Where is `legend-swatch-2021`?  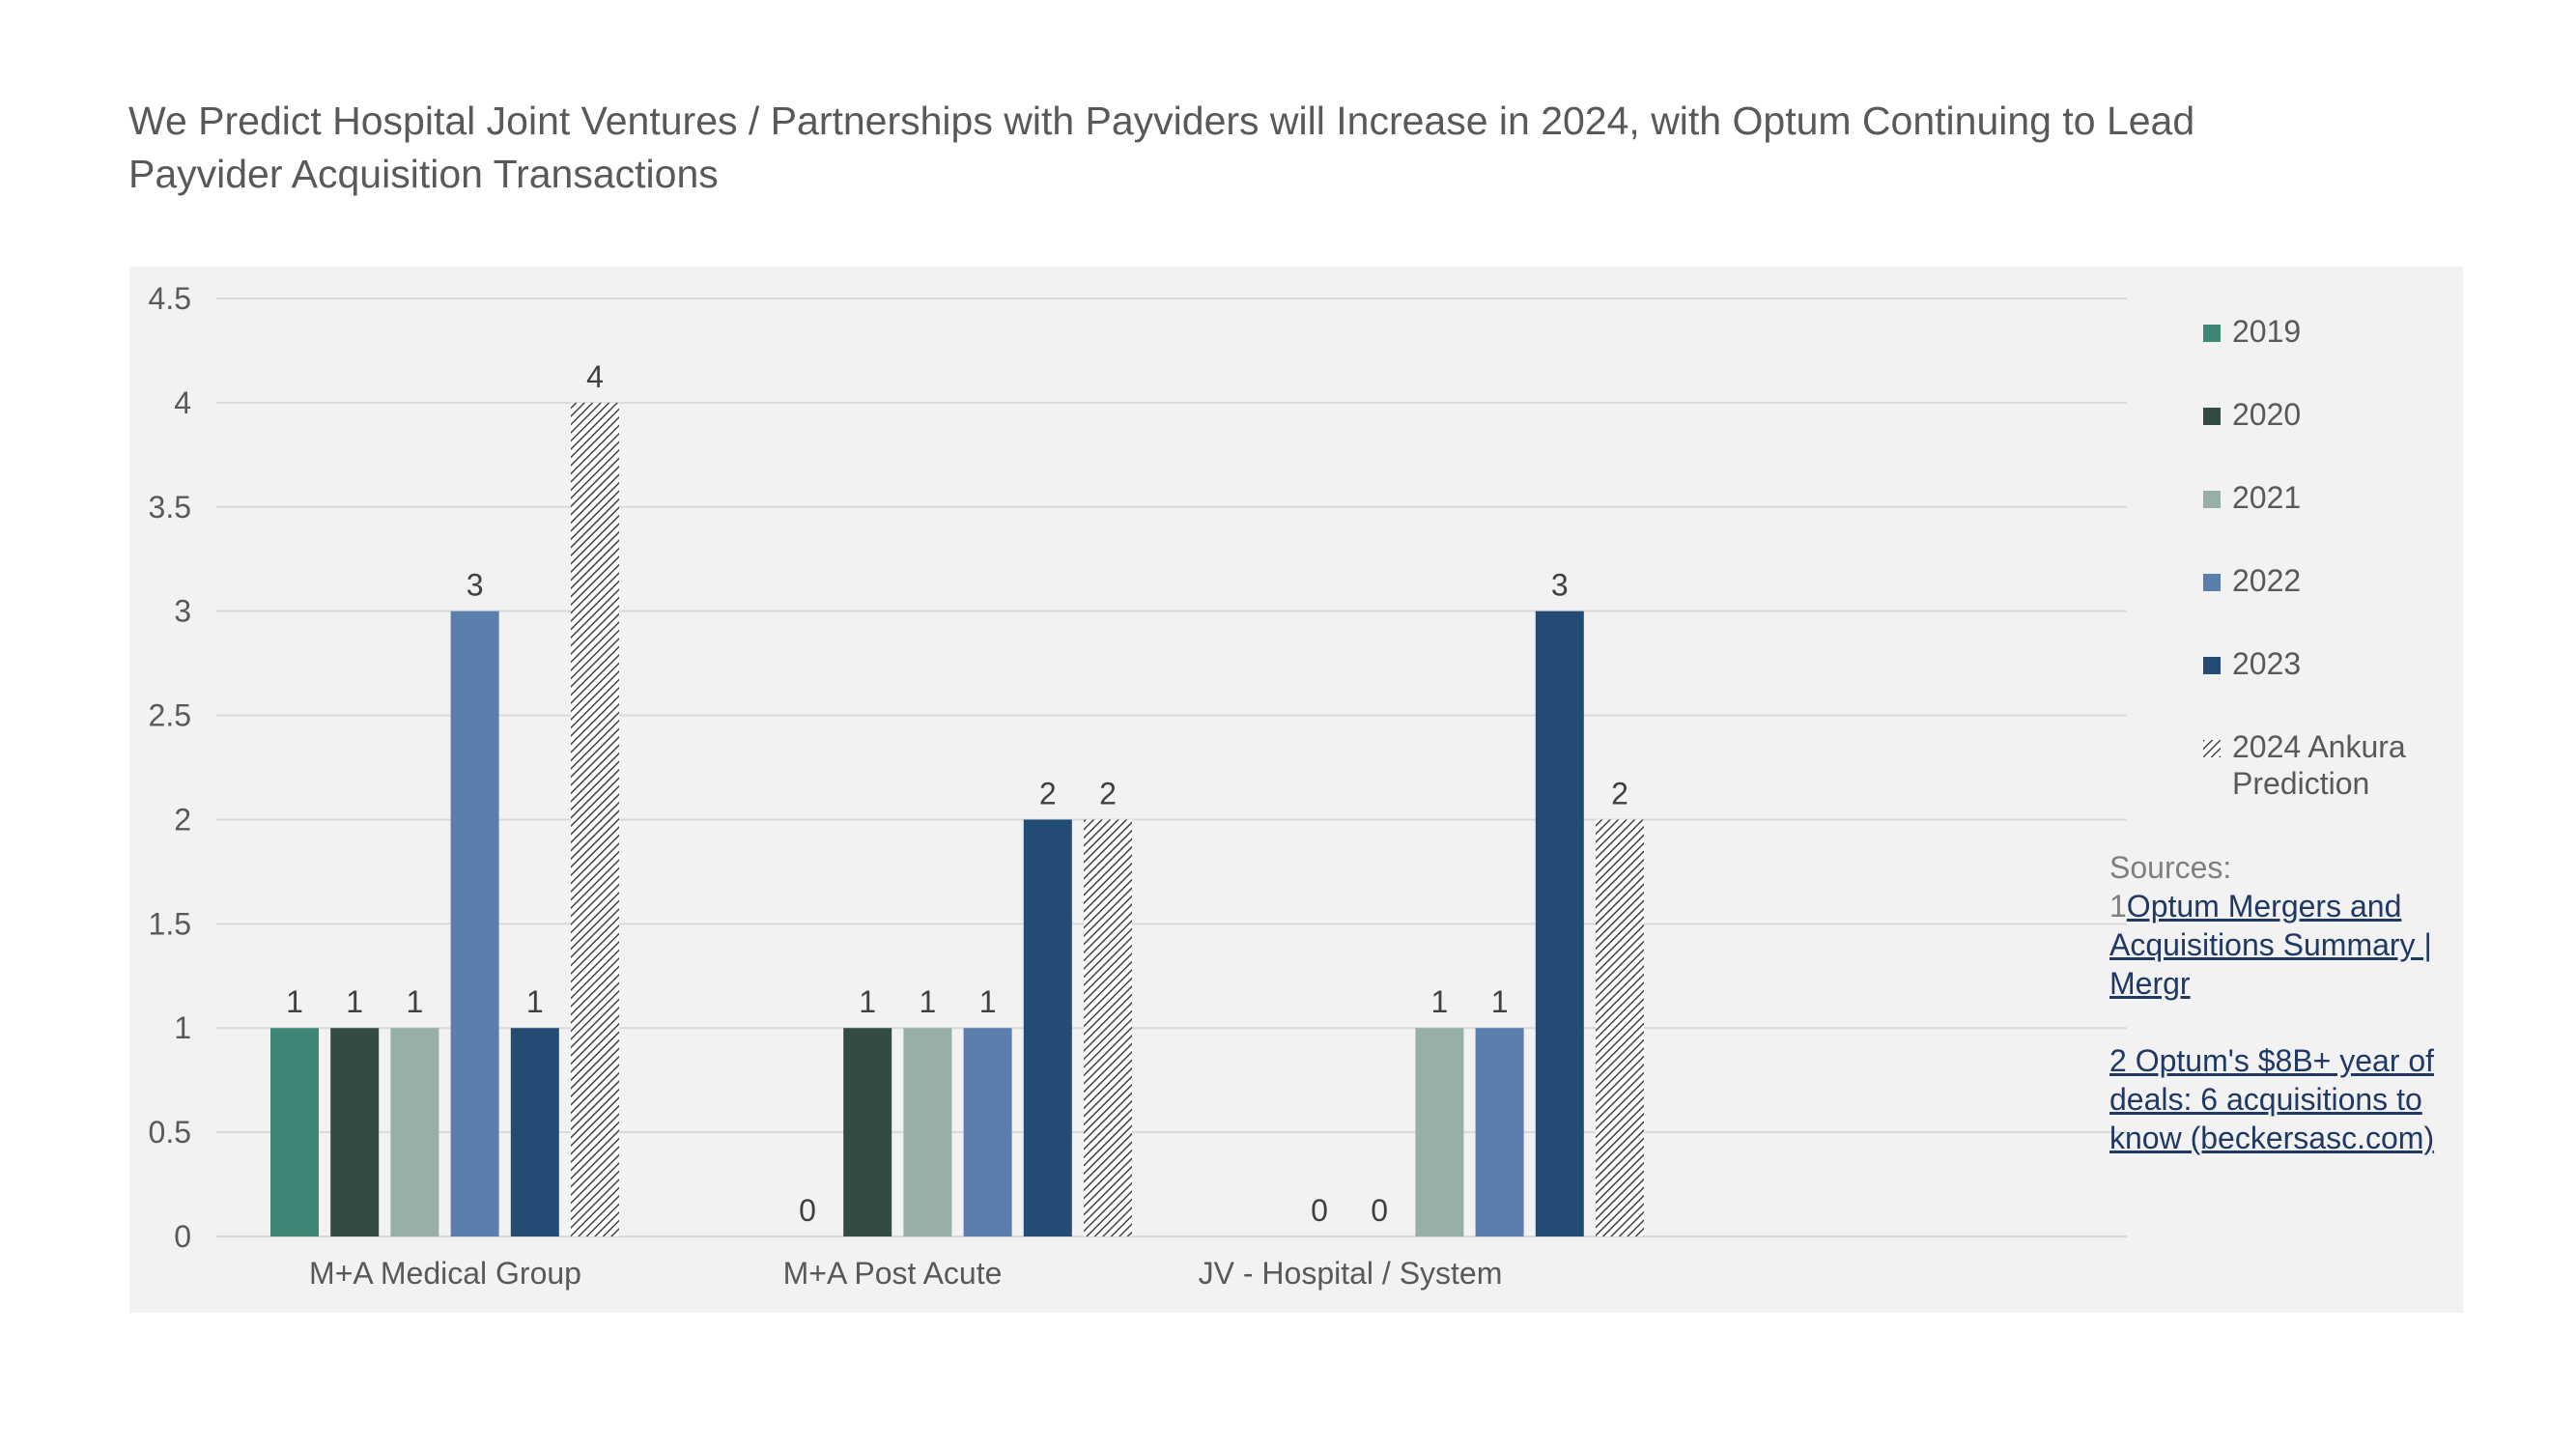
legend-swatch-2021 is located at coordinates (2212, 499).